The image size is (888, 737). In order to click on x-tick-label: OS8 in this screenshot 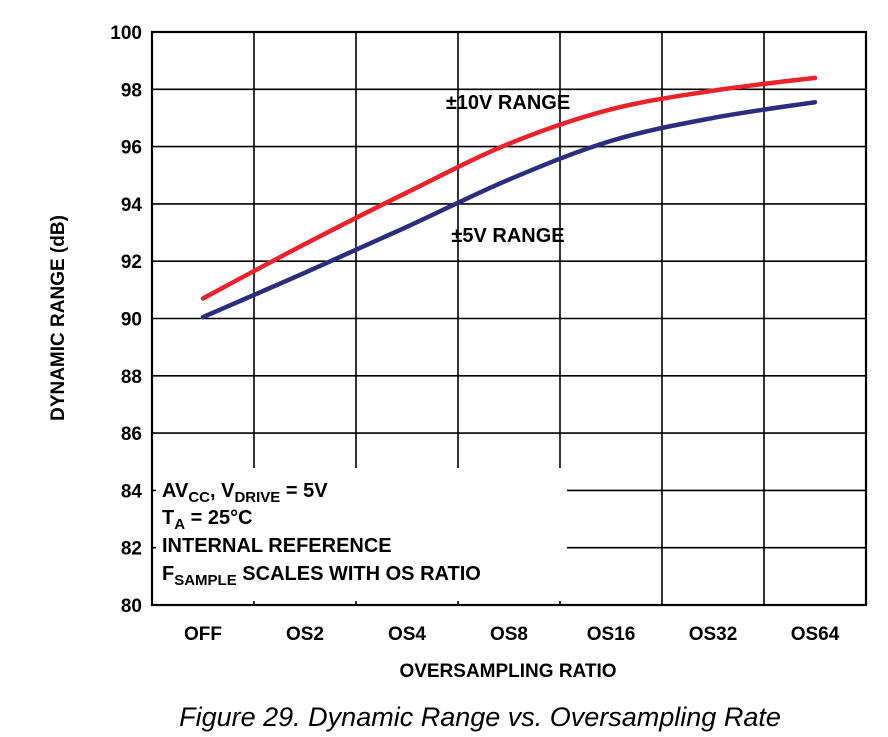, I will do `click(509, 634)`.